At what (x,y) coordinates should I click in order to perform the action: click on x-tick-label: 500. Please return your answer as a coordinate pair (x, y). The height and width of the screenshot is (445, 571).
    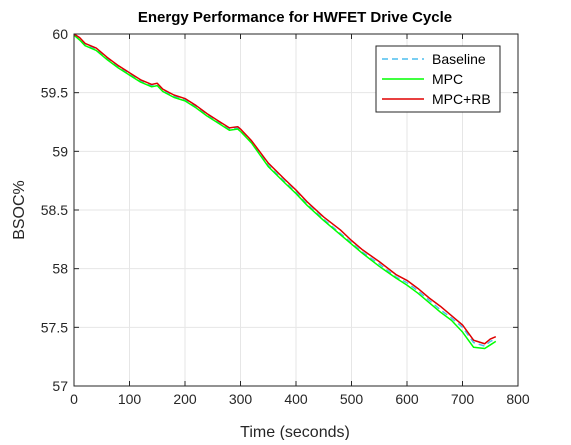
    Looking at the image, I should click on (352, 399).